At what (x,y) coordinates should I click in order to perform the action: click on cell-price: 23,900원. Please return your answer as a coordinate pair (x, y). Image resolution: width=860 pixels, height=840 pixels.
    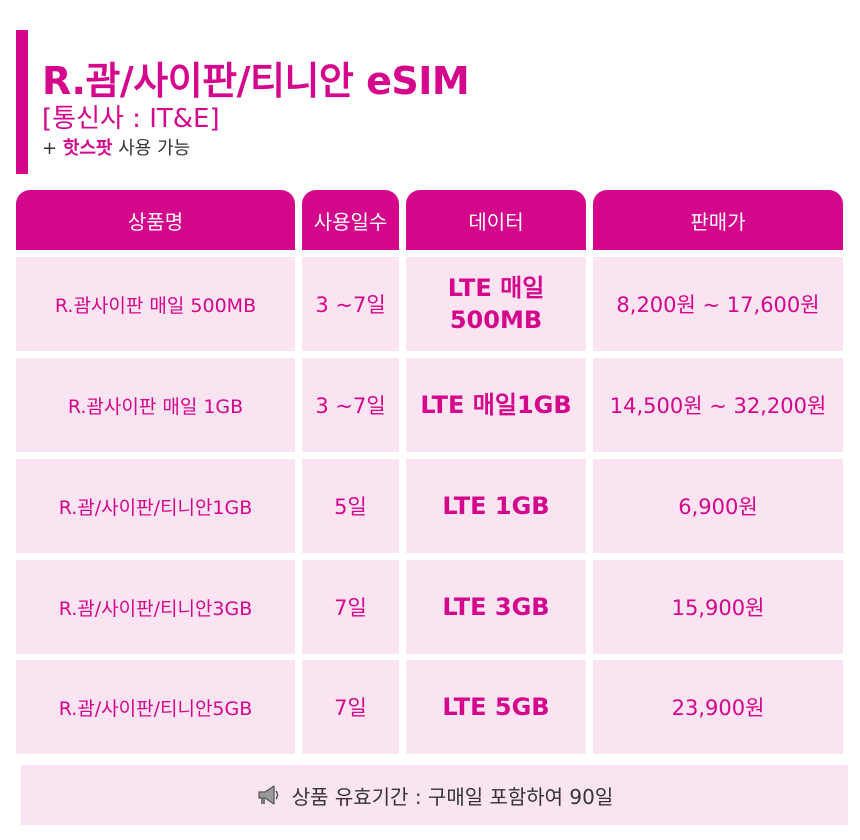
    Looking at the image, I should click on (718, 707).